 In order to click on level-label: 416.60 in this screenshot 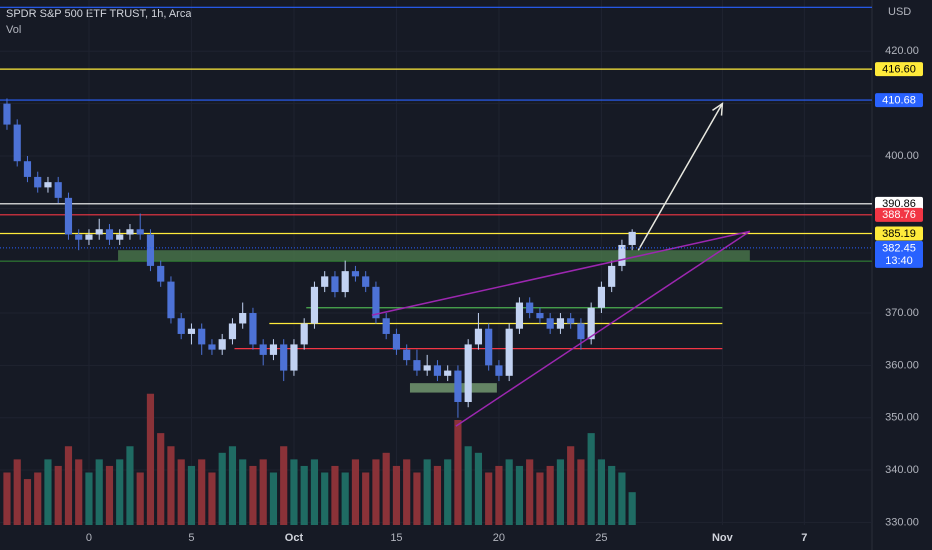, I will do `click(899, 69)`.